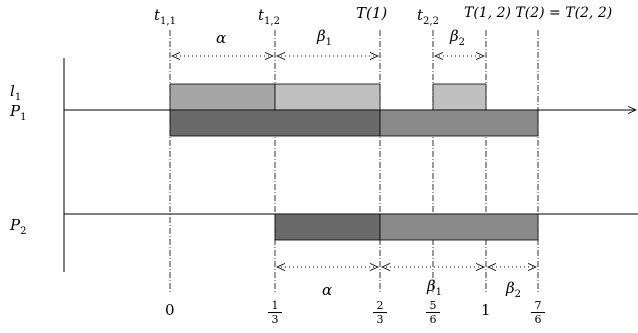 This screenshot has height=333, width=638. What do you see at coordinates (222, 97) in the screenshot?
I see `l1-bar-alpha` at bounding box center [222, 97].